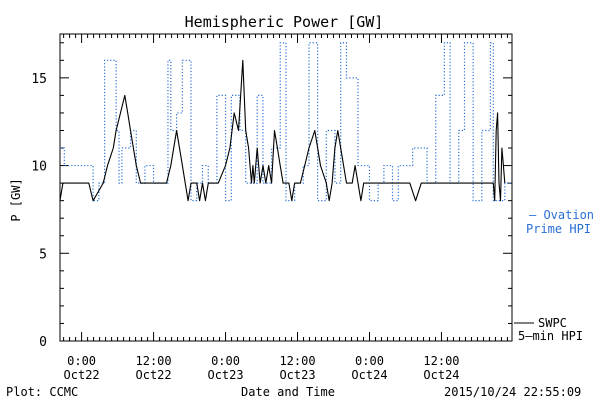 This screenshot has width=600, height=400. I want to click on legend-swpc: SWPC 5–min HPI, so click(548, 329).